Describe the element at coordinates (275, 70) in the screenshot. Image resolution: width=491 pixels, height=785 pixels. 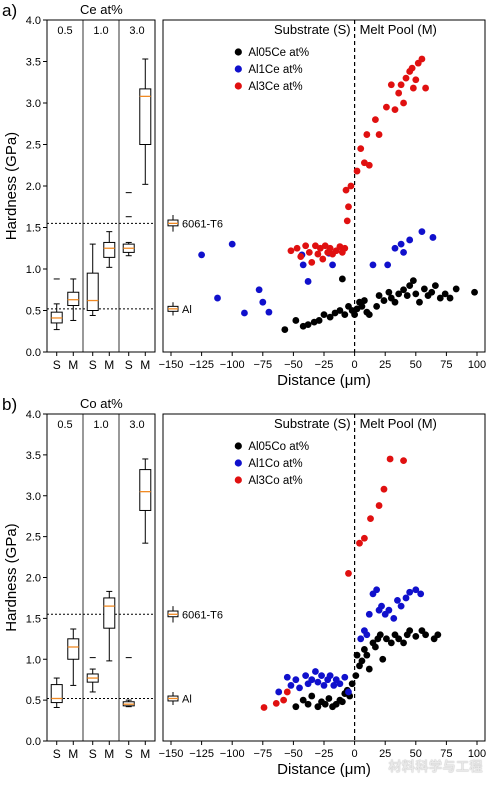
I see `legend-label: Al1Ce at%` at that location.